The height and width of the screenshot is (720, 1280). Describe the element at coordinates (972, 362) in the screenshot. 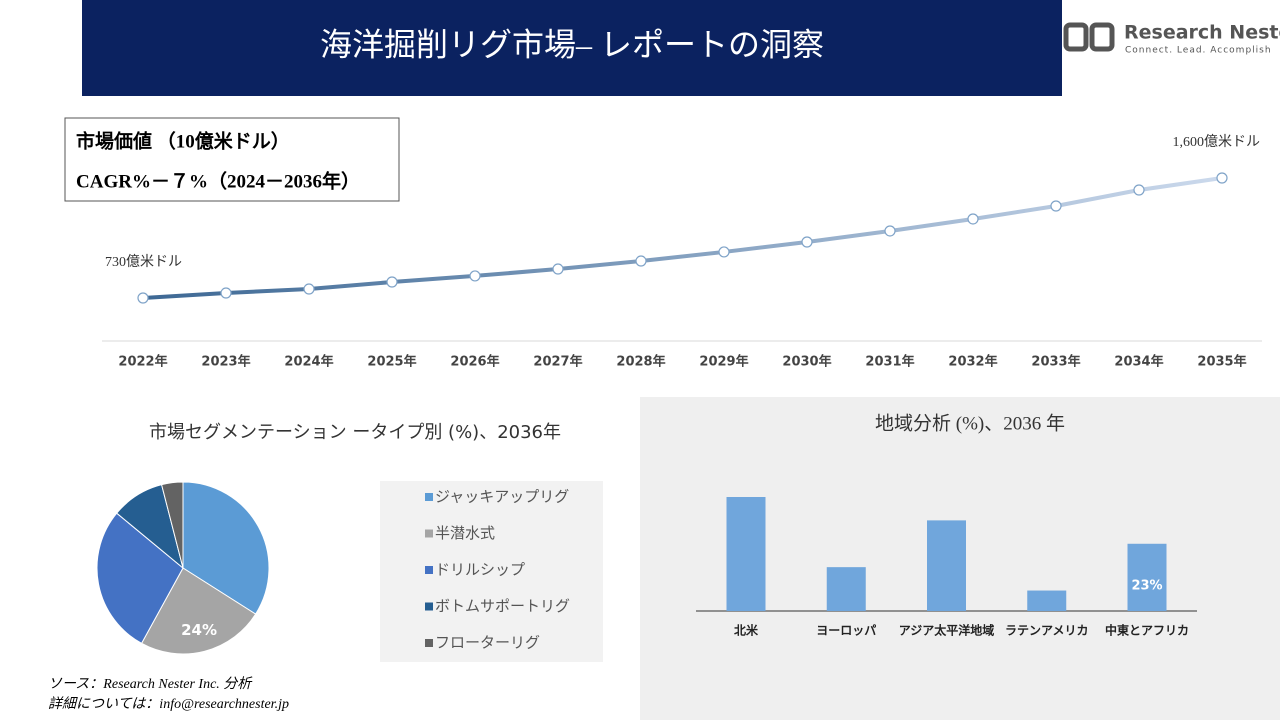

I see `x-tick-label: 2032年` at that location.